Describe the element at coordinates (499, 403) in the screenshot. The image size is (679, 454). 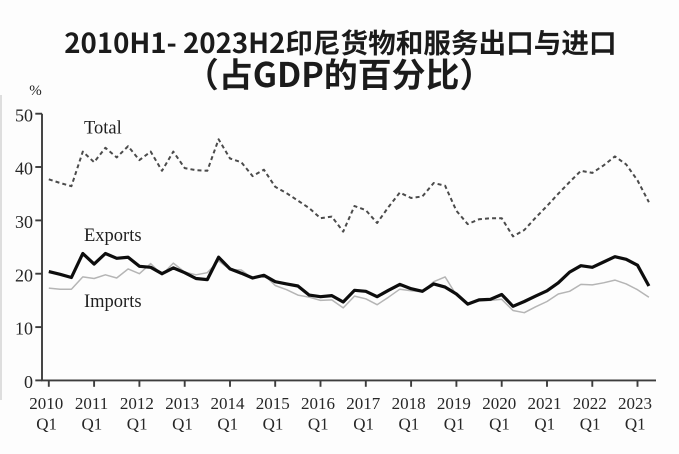
I see `svg-text: 2020` at that location.